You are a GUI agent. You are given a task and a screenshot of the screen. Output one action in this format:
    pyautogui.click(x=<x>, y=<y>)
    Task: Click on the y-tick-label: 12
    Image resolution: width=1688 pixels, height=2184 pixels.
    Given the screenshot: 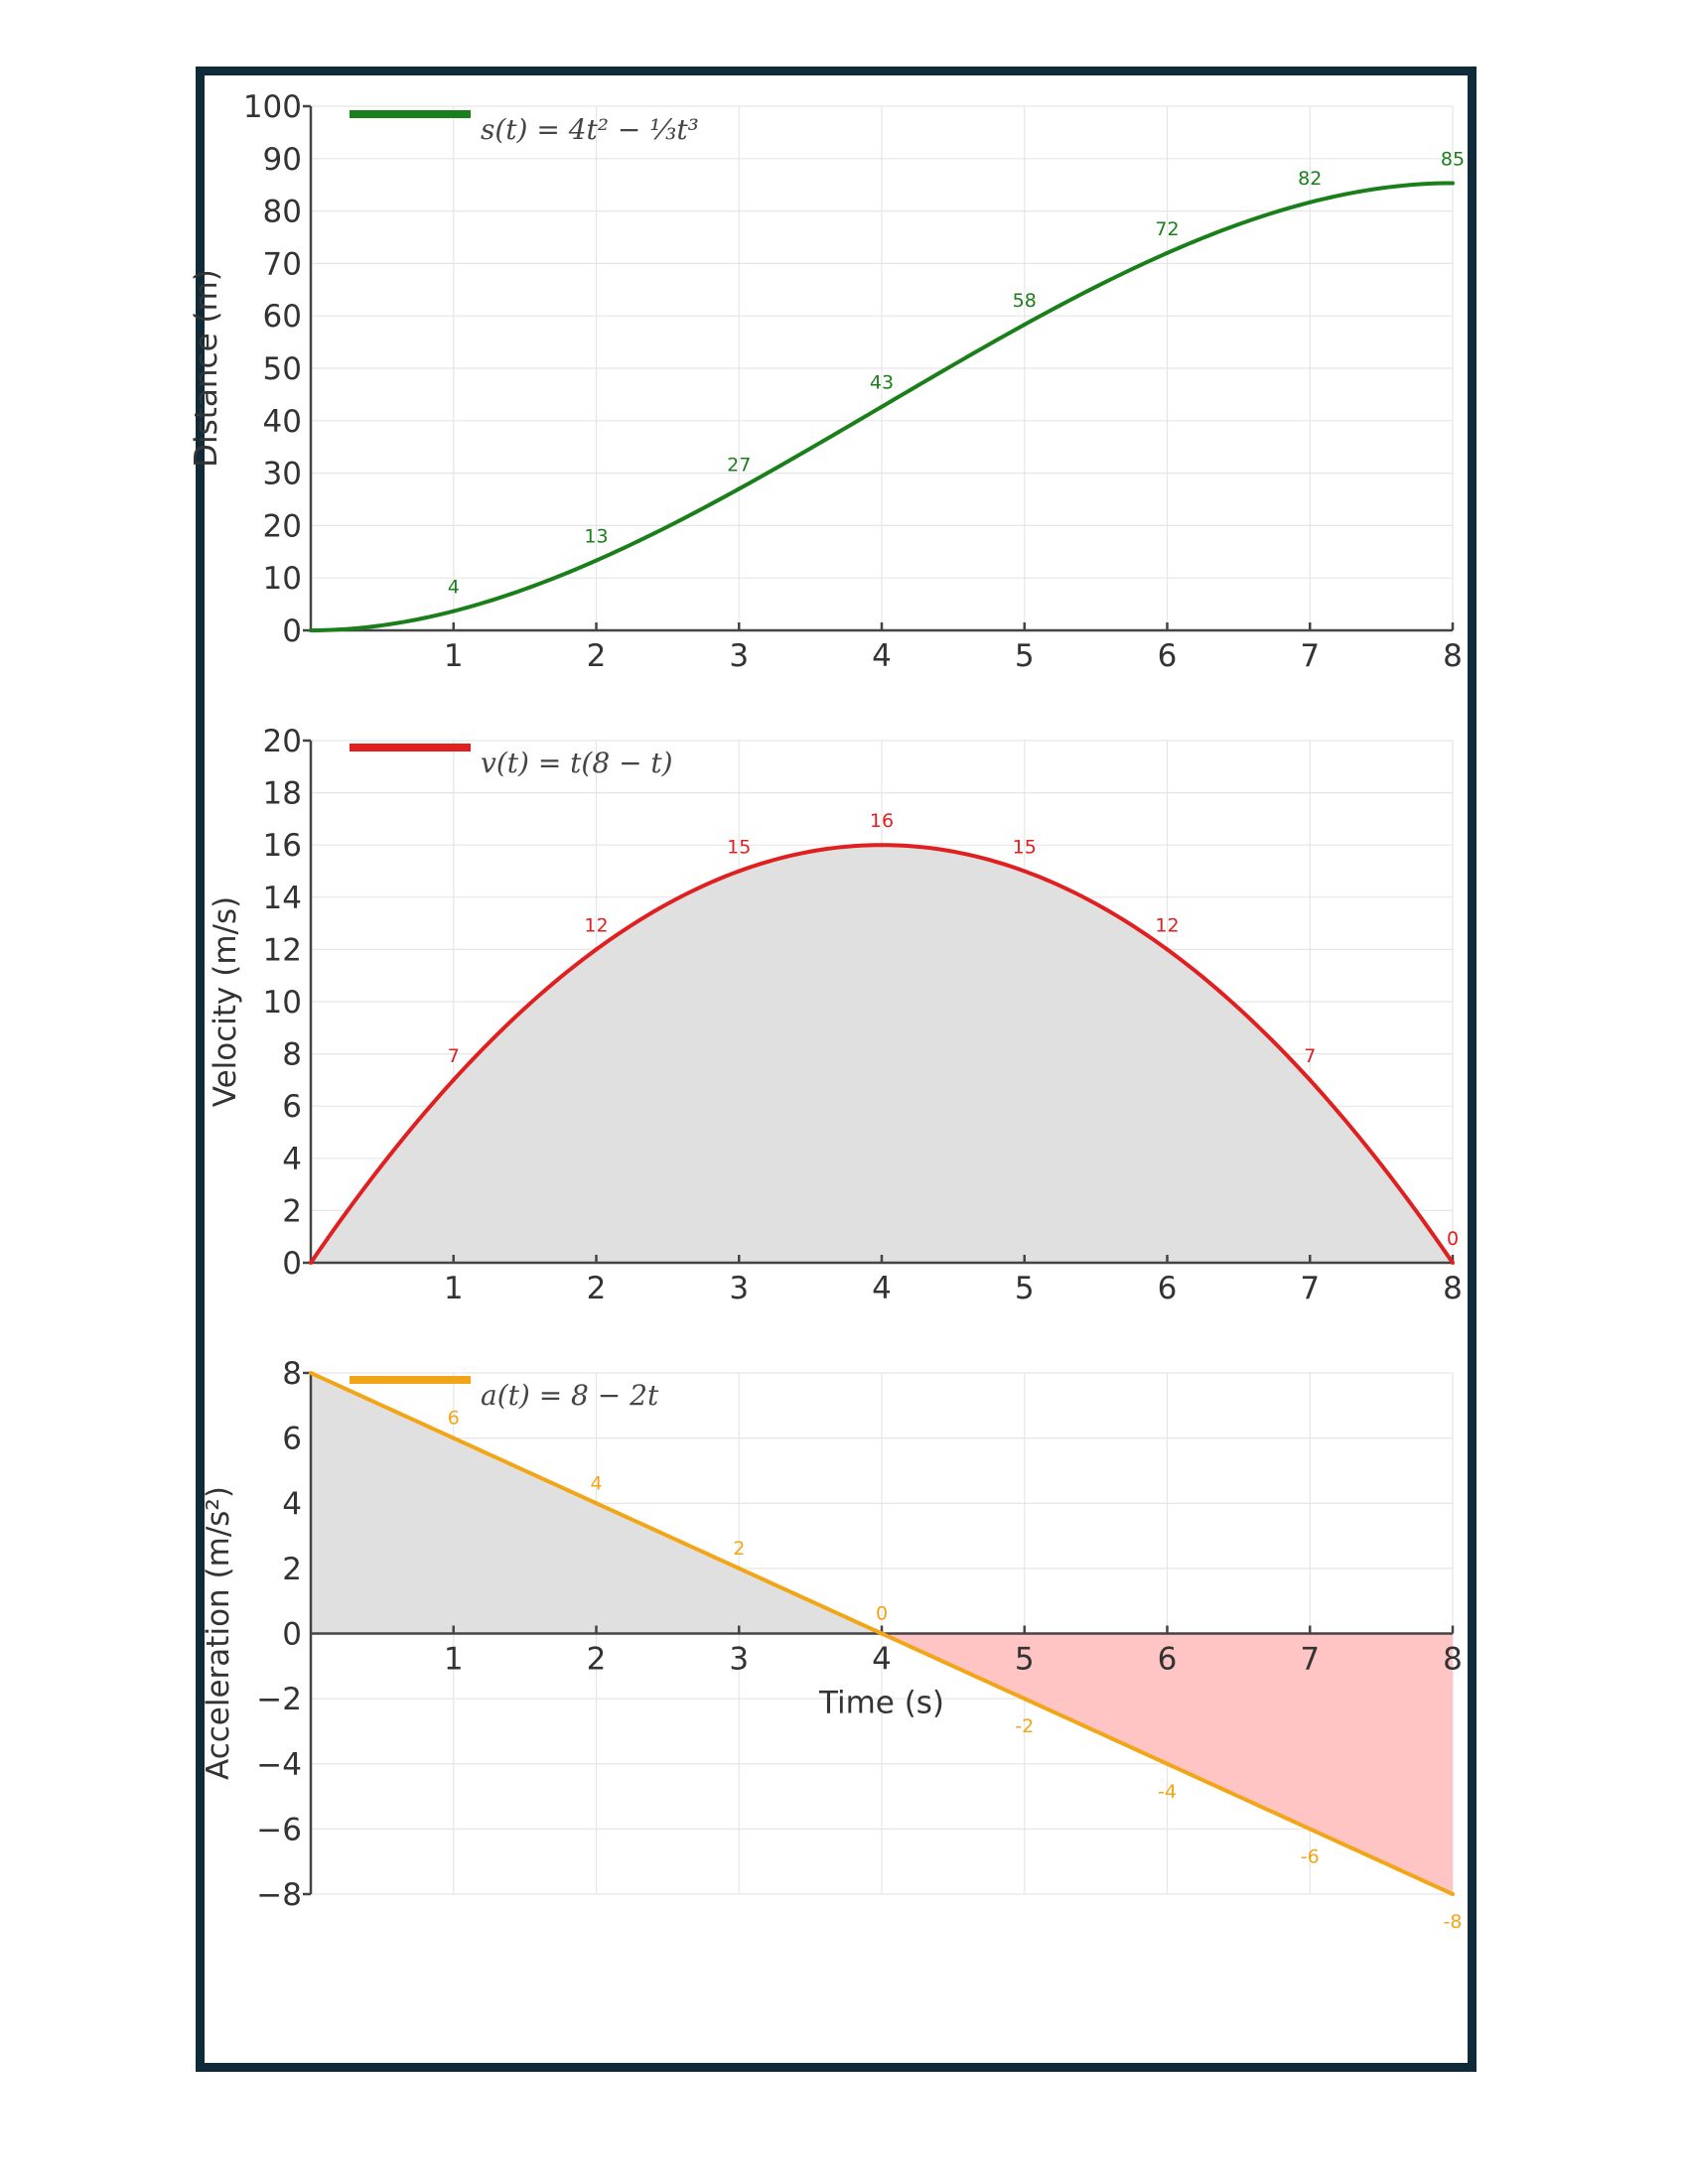 What is the action you would take?
    pyautogui.click(x=282, y=950)
    